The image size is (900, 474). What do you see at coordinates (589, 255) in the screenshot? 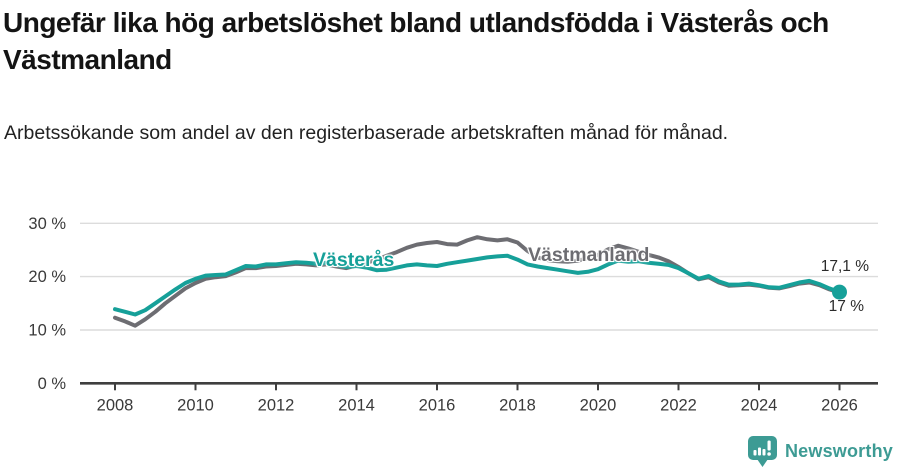
I see `series-label-vastmanland: Västmanland` at bounding box center [589, 255].